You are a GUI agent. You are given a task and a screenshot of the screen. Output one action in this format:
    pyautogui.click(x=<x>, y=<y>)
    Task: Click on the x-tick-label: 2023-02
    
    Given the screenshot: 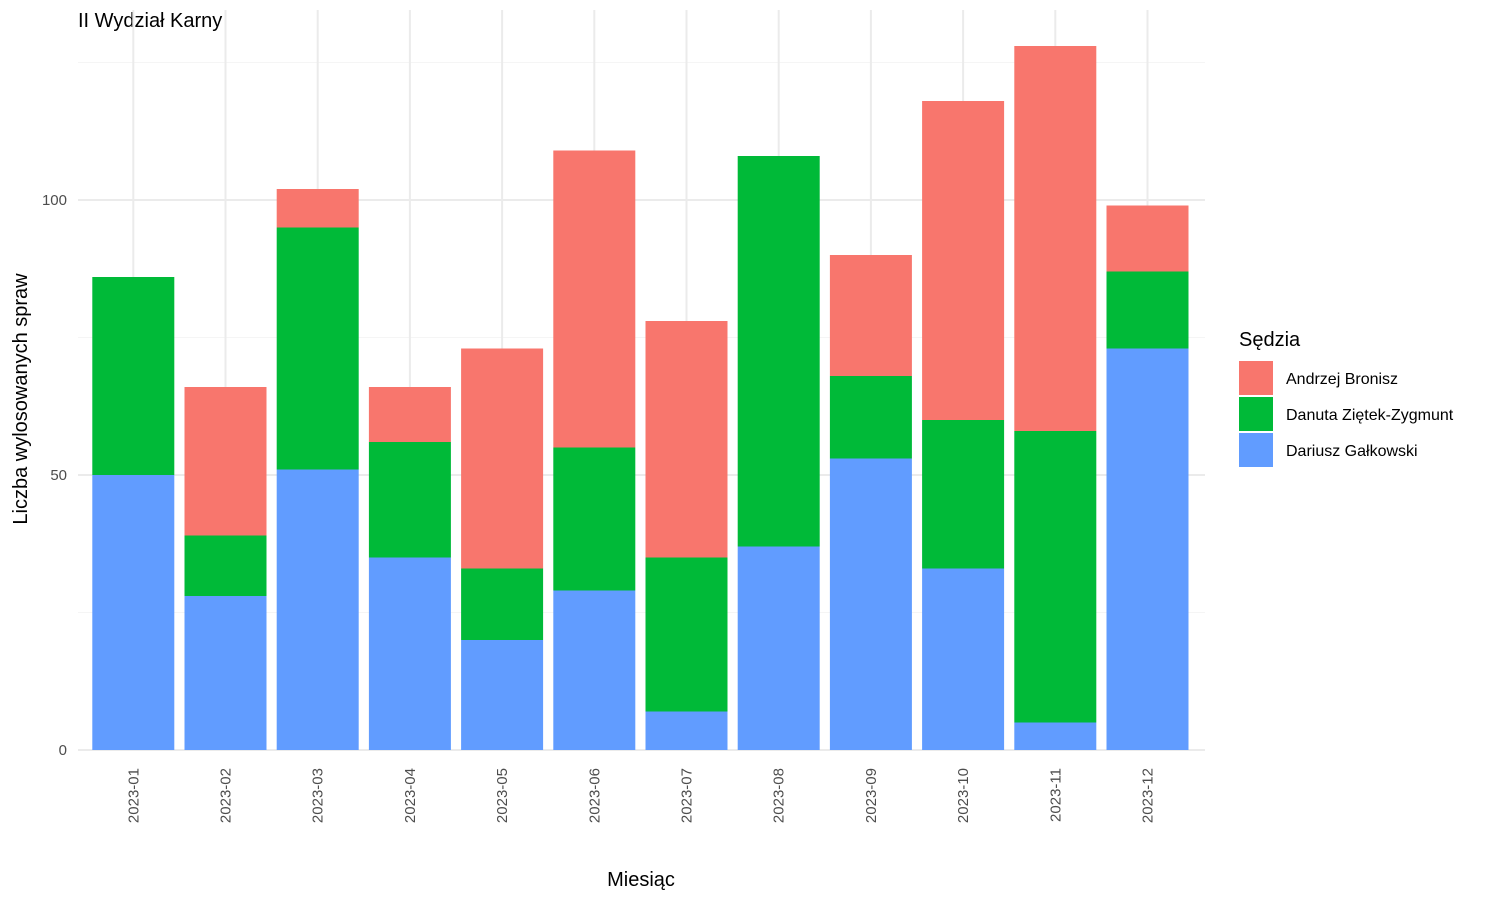 What is the action you would take?
    pyautogui.click(x=226, y=795)
    